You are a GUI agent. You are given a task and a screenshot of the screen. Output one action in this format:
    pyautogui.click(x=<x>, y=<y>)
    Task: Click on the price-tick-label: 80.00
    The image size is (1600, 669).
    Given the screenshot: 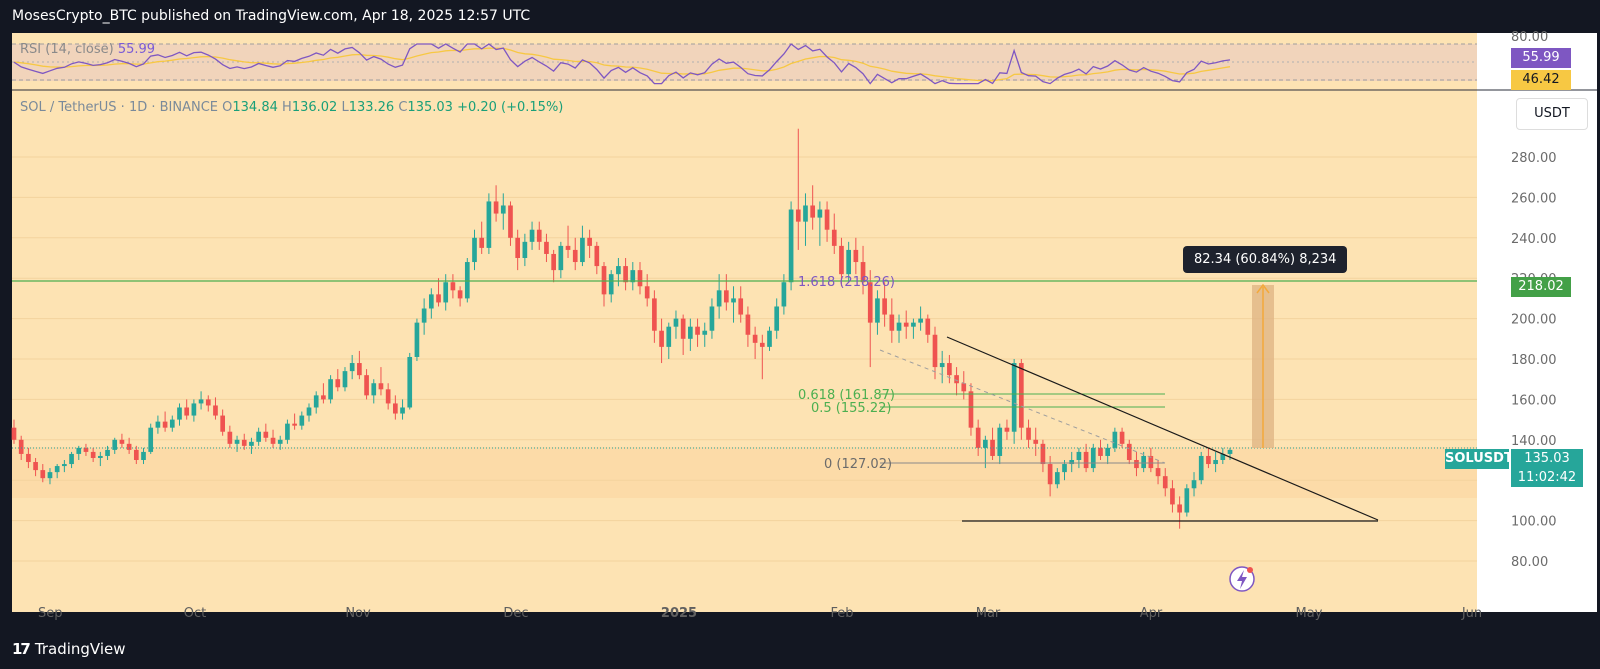 What is the action you would take?
    pyautogui.click(x=1529, y=562)
    